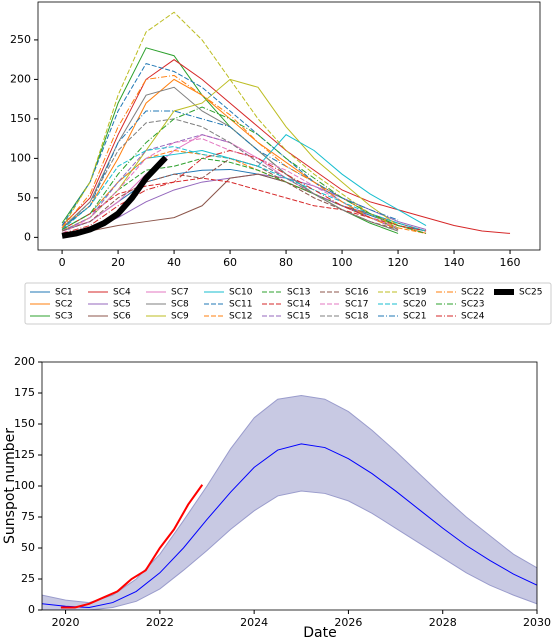 The image size is (552, 640). What do you see at coordinates (180, 293) in the screenshot?
I see `legend-label: SC7` at bounding box center [180, 293].